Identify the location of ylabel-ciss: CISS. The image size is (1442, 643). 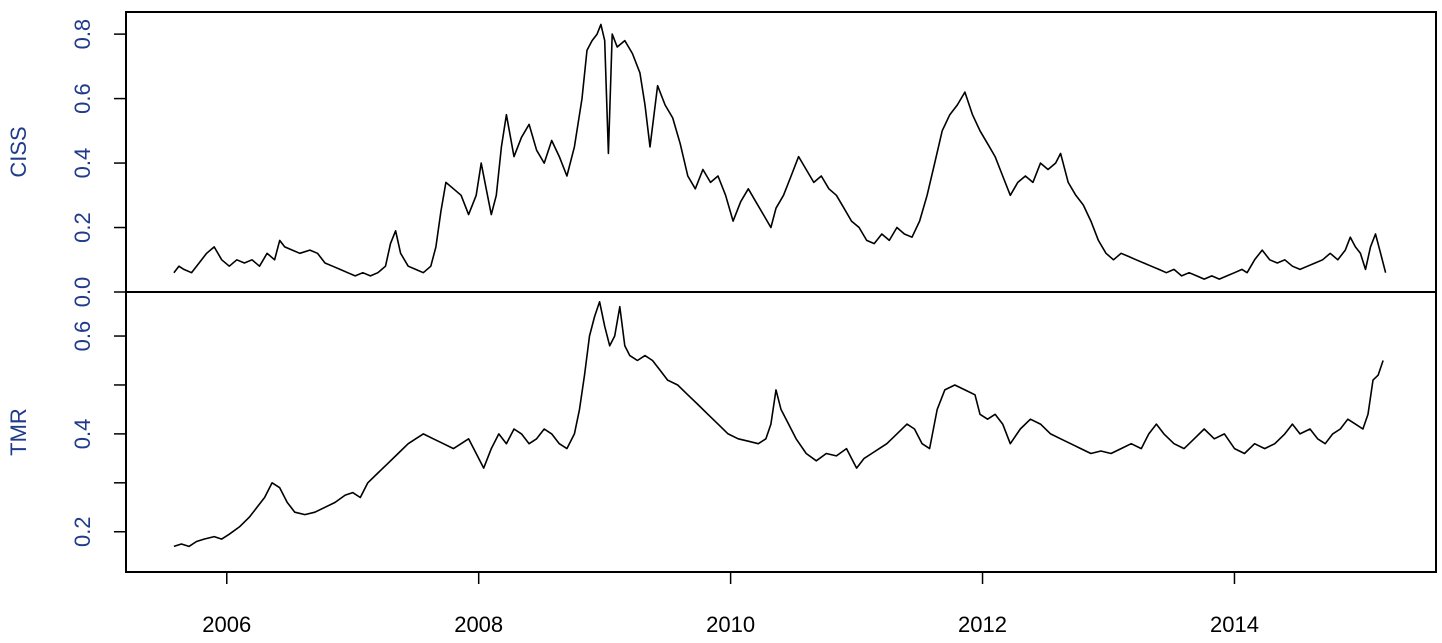
(18, 151).